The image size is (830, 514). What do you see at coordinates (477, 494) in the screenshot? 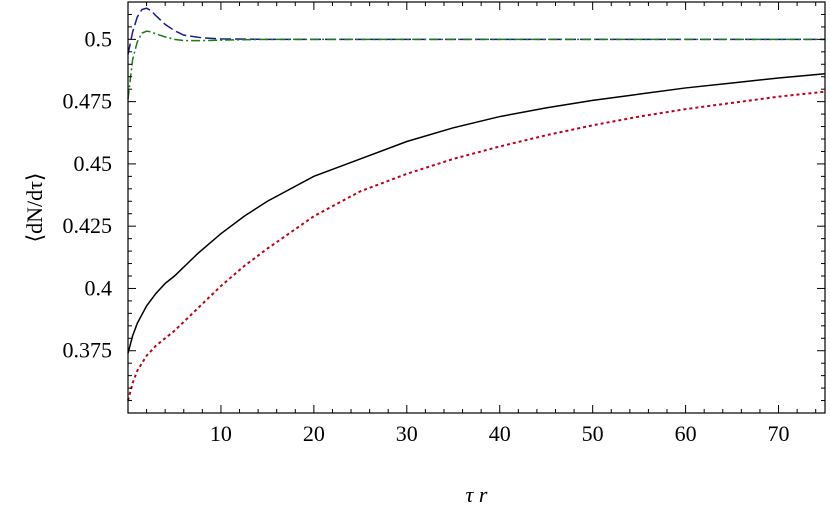
I see `x-axis-title: τ r` at bounding box center [477, 494].